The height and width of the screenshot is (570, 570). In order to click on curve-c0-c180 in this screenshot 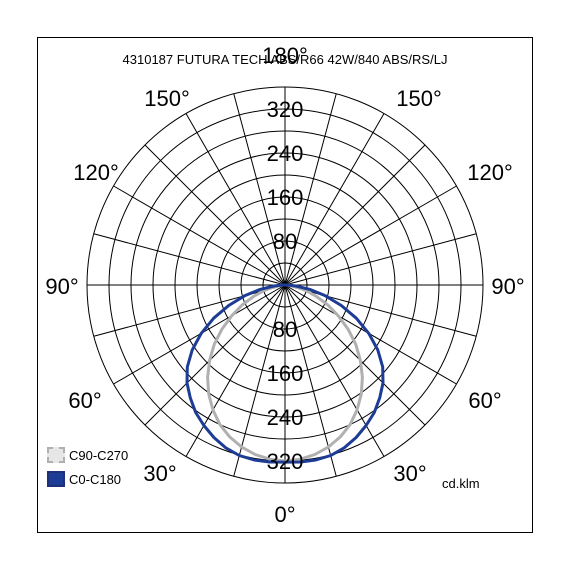, I will do `click(285, 373)`.